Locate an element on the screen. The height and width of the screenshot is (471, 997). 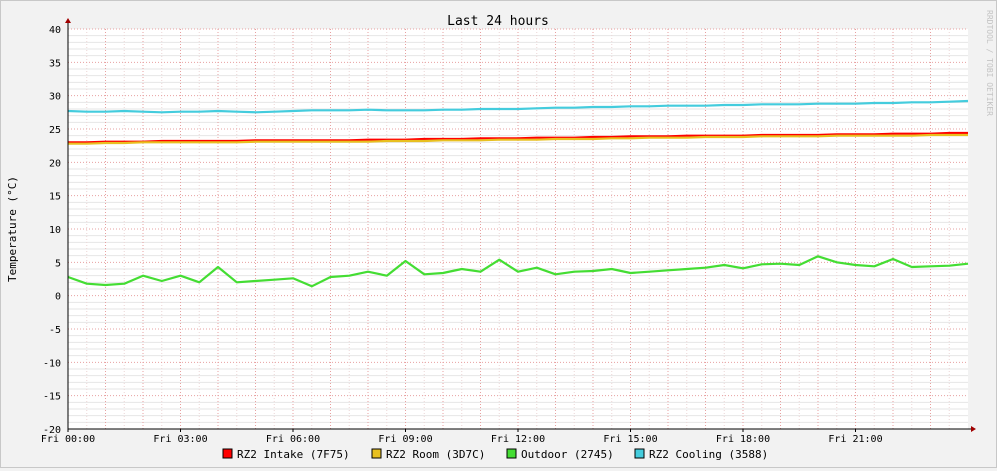
chart-title: Last 24 hours is located at coordinates (498, 21).